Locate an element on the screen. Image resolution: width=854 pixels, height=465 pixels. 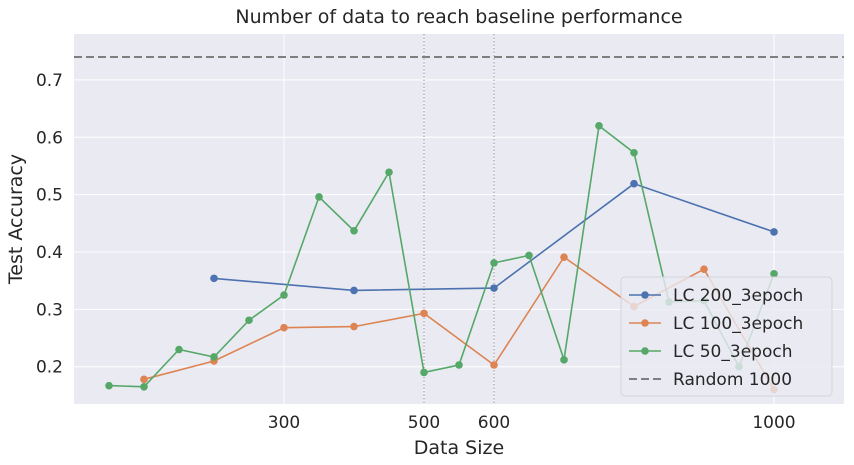
y-axis-label: Test Accuracy is located at coordinates (16, 219).